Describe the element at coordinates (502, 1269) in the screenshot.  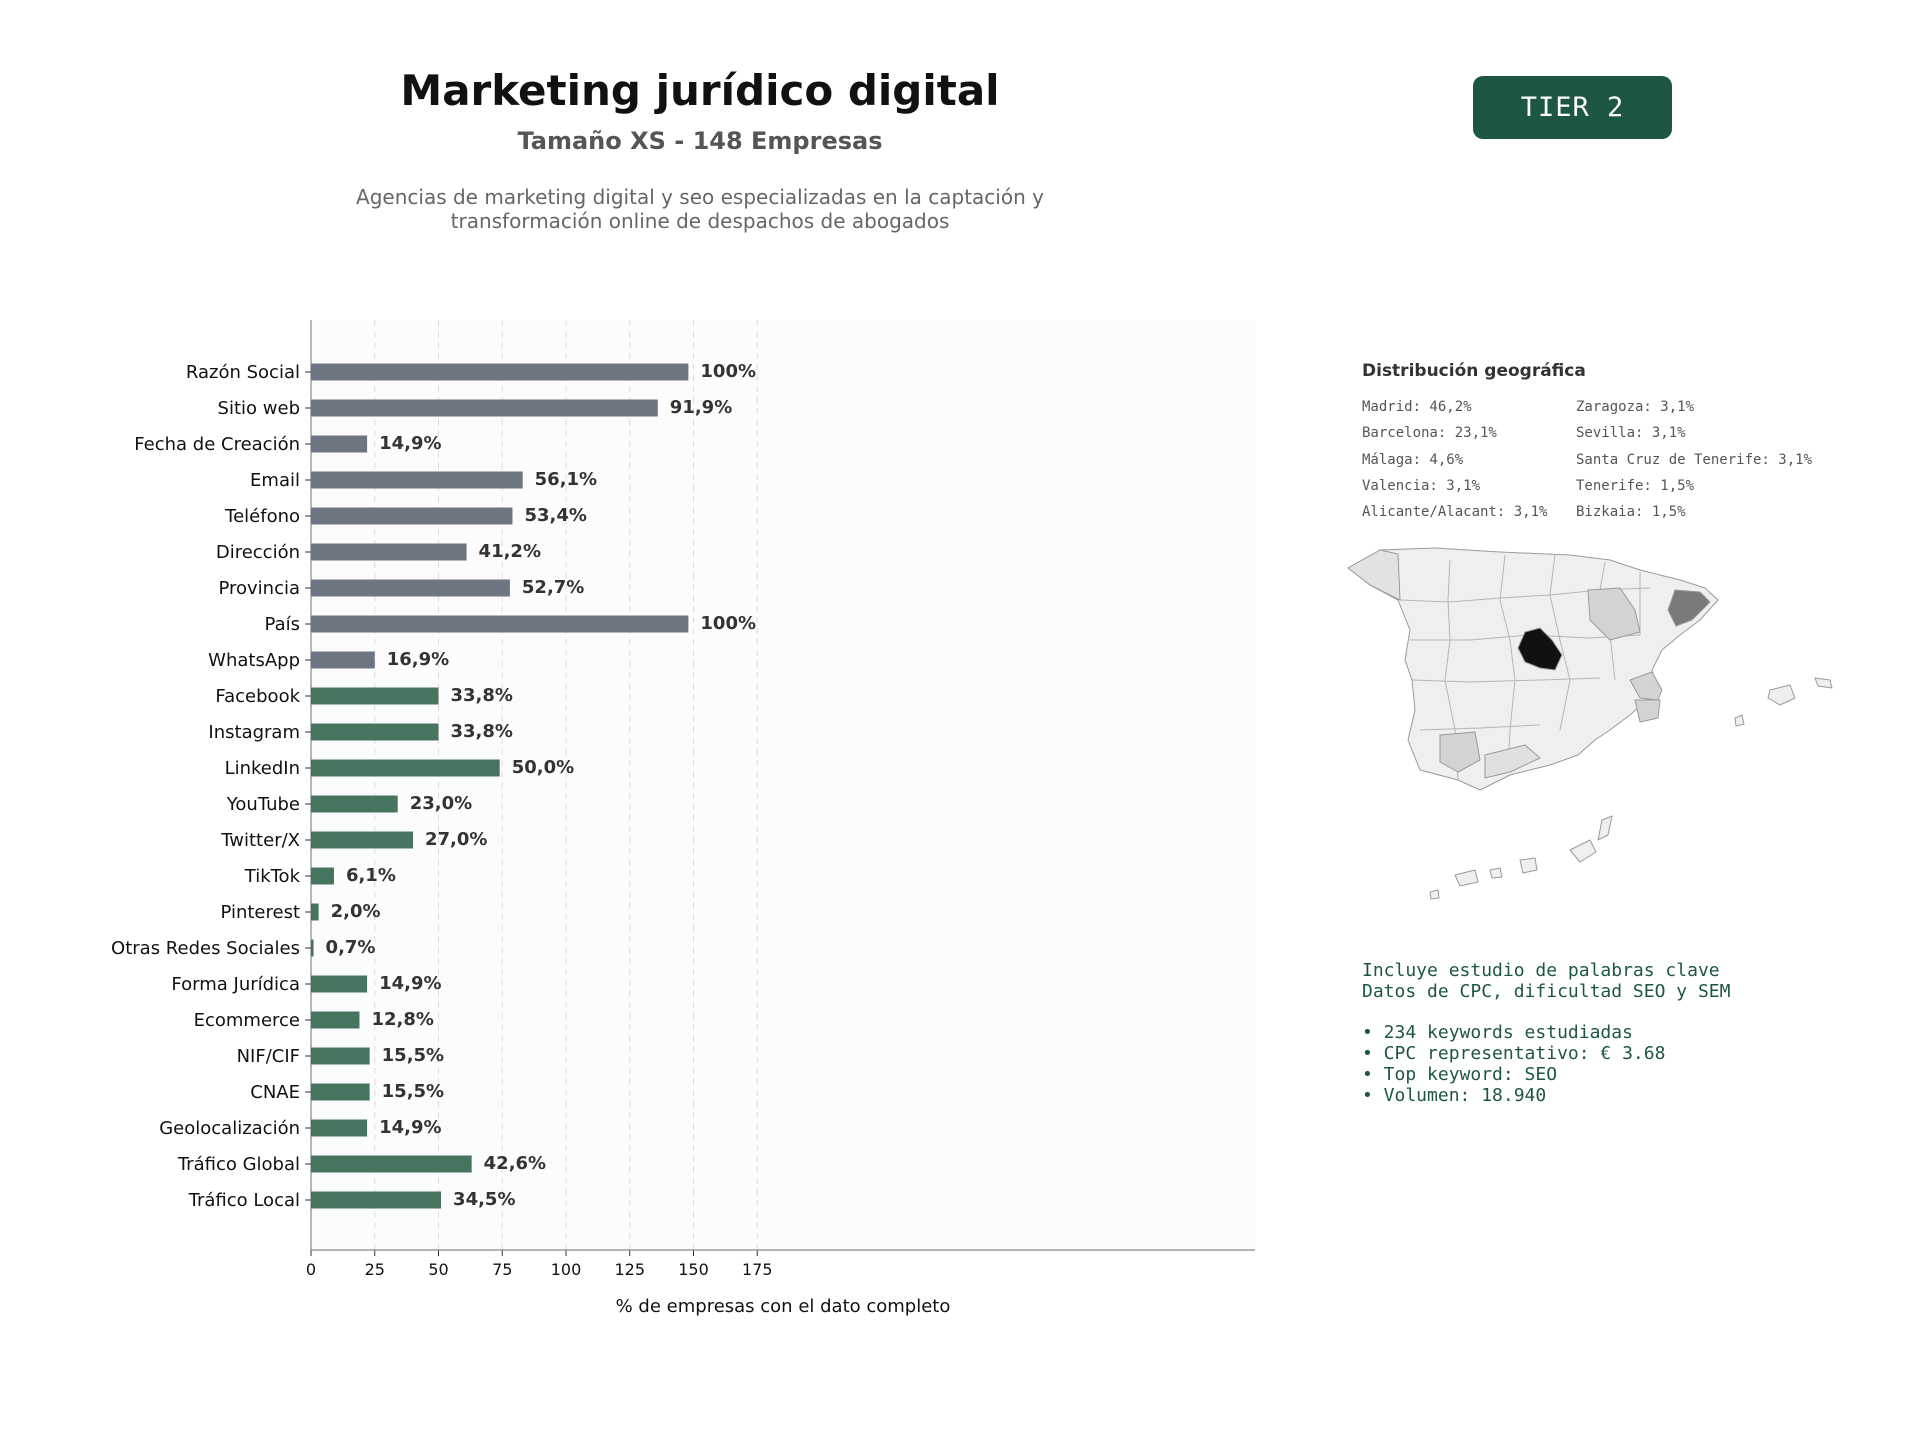
I see `x-tick-label: 75` at that location.